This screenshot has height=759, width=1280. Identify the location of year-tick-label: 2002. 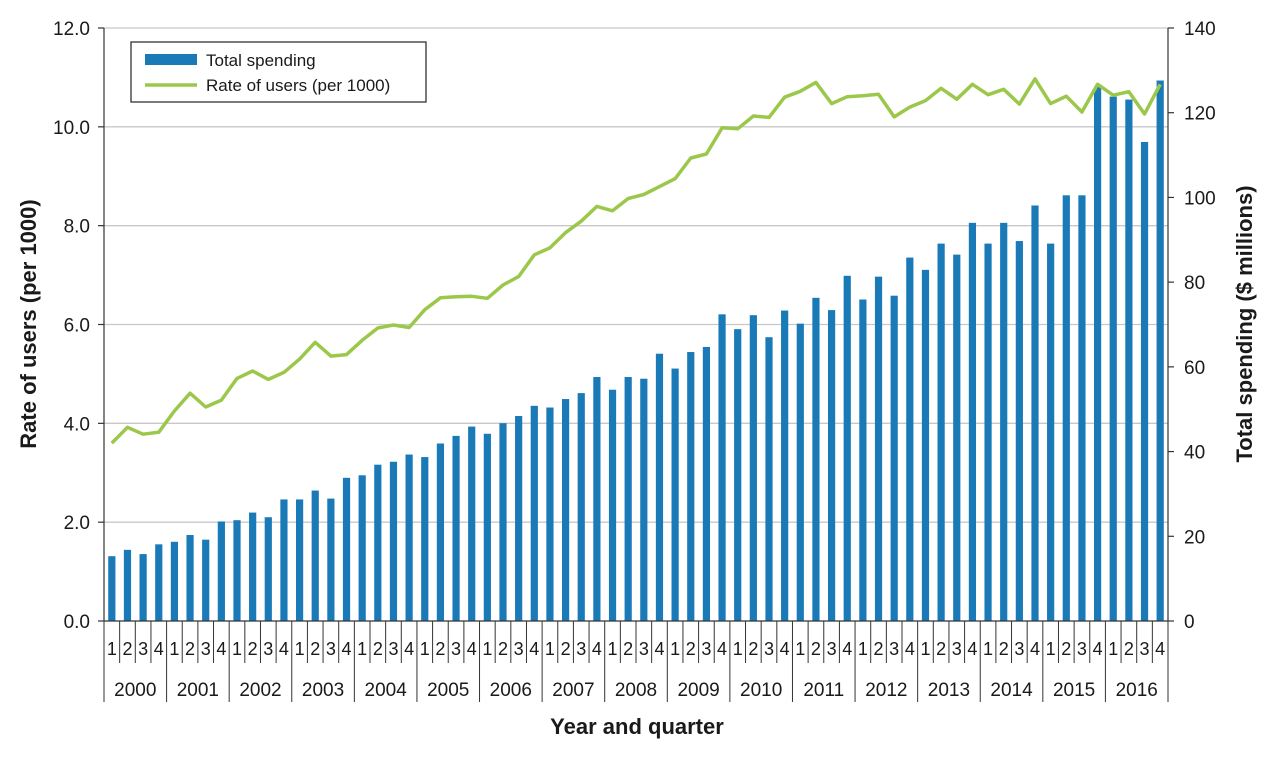
(260, 690).